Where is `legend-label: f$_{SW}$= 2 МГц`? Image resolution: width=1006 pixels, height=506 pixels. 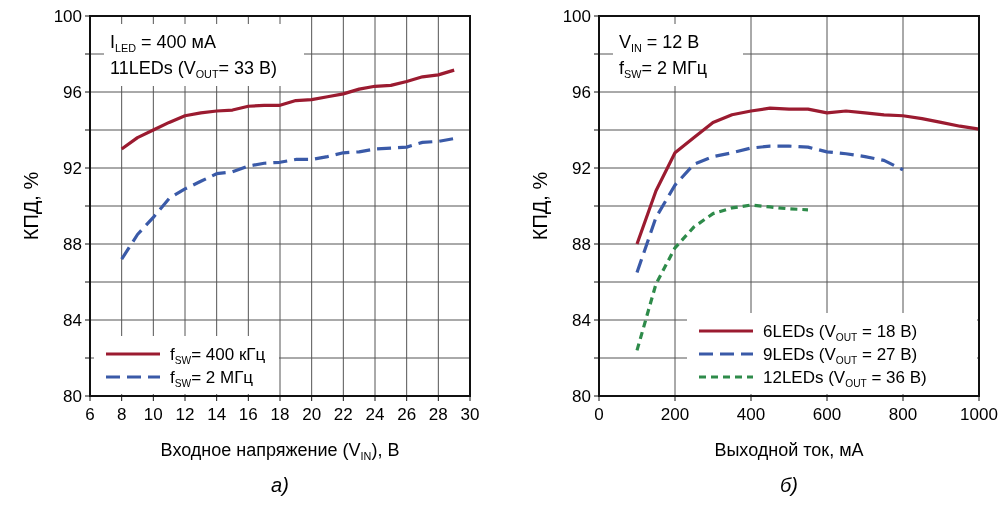
legend-label: f$_{SW}$= 2 МГц is located at coordinates (212, 378).